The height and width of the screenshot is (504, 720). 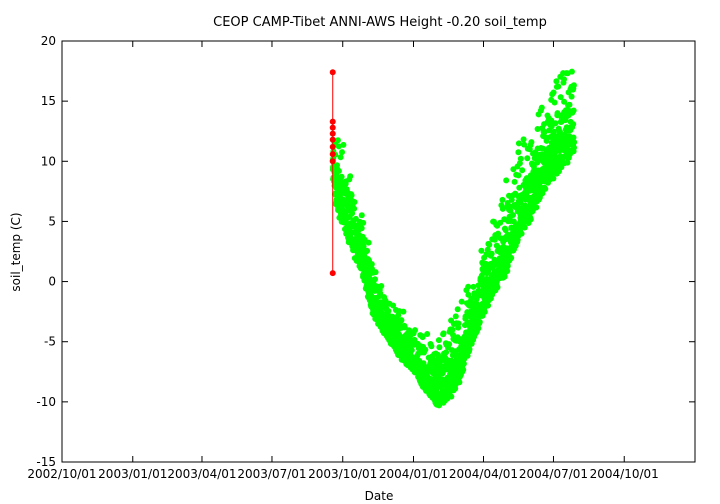 I want to click on y-tick-label: -15, so click(x=46, y=462).